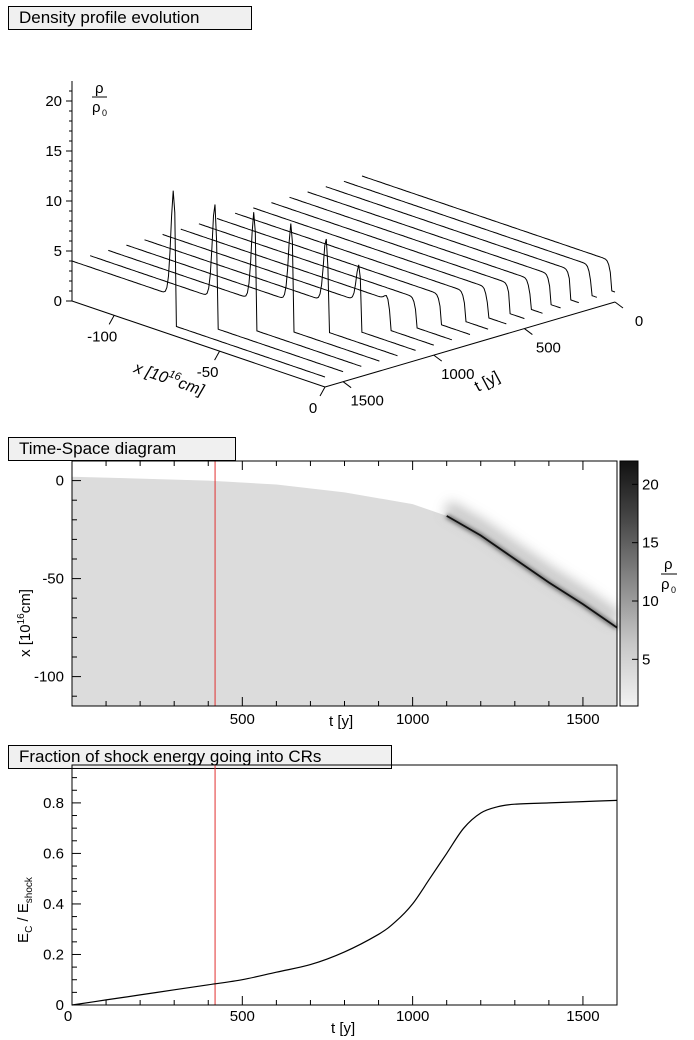 This screenshot has width=694, height=1040. Describe the element at coordinates (639, 321) in the screenshot. I see `t-tick-label: 0` at that location.